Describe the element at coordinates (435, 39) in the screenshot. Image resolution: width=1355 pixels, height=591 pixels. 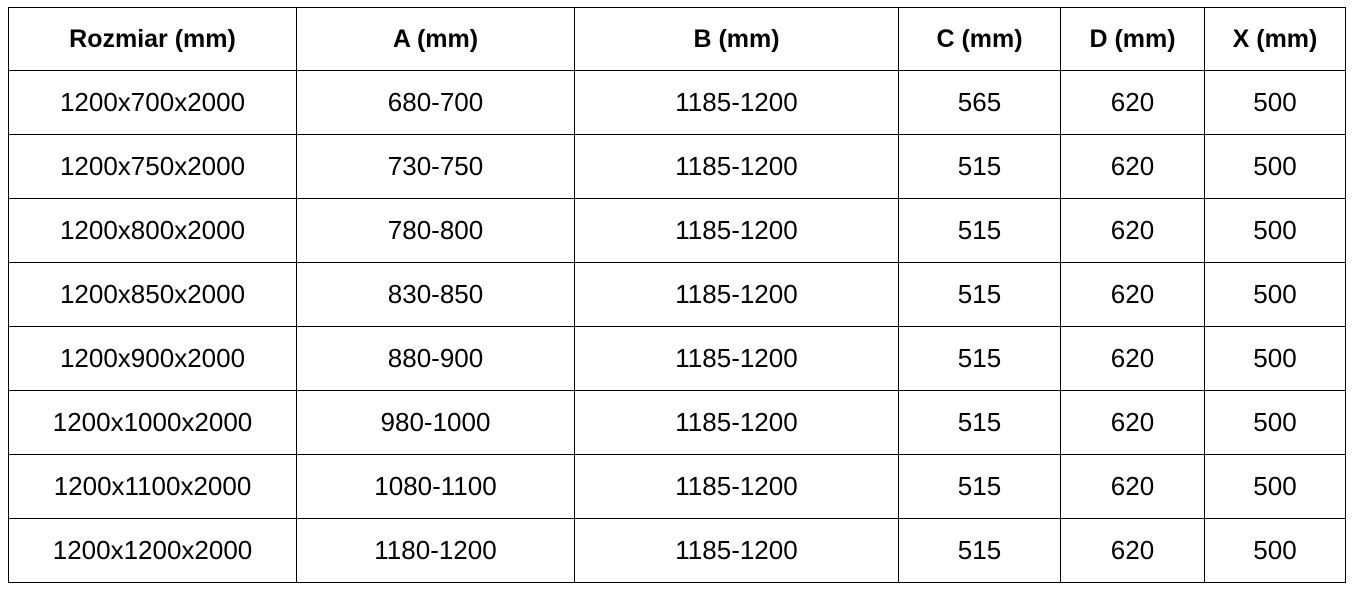
I see `header-a: A (mm)` at that location.